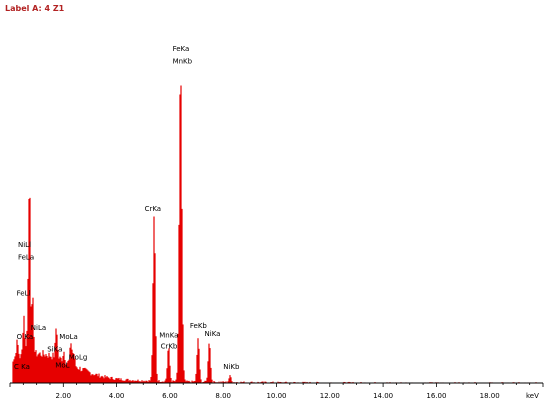 Image resolution: width=550 pixels, height=406 pixels. I want to click on peak-label: MoL, so click(62, 365).